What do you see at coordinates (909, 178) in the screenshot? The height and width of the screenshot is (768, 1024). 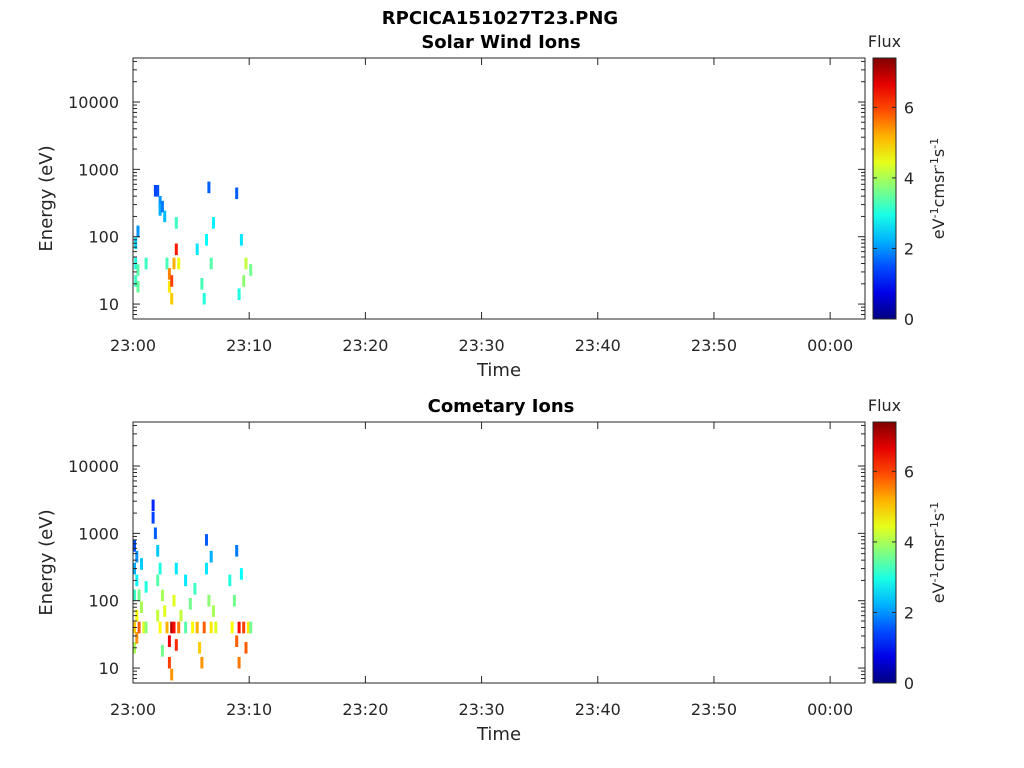 I see `colorbar-tick-label: 4` at bounding box center [909, 178].